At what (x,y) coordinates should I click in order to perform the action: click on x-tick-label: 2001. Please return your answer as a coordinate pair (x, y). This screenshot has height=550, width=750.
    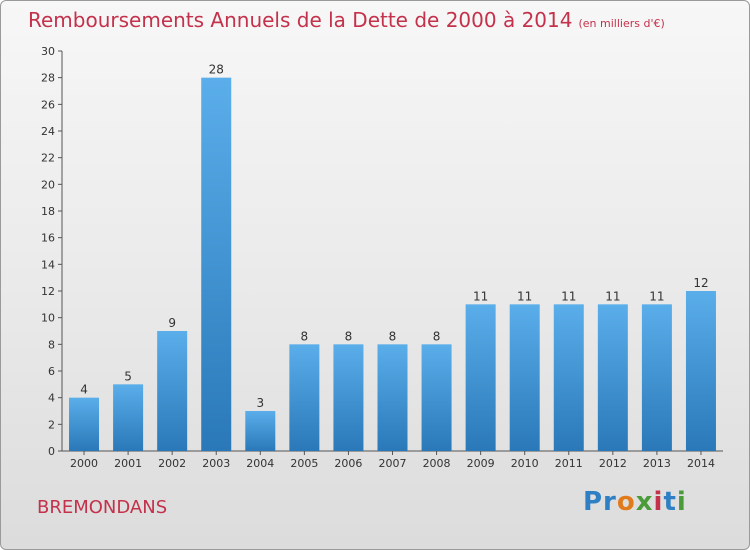
    Looking at the image, I should click on (128, 463).